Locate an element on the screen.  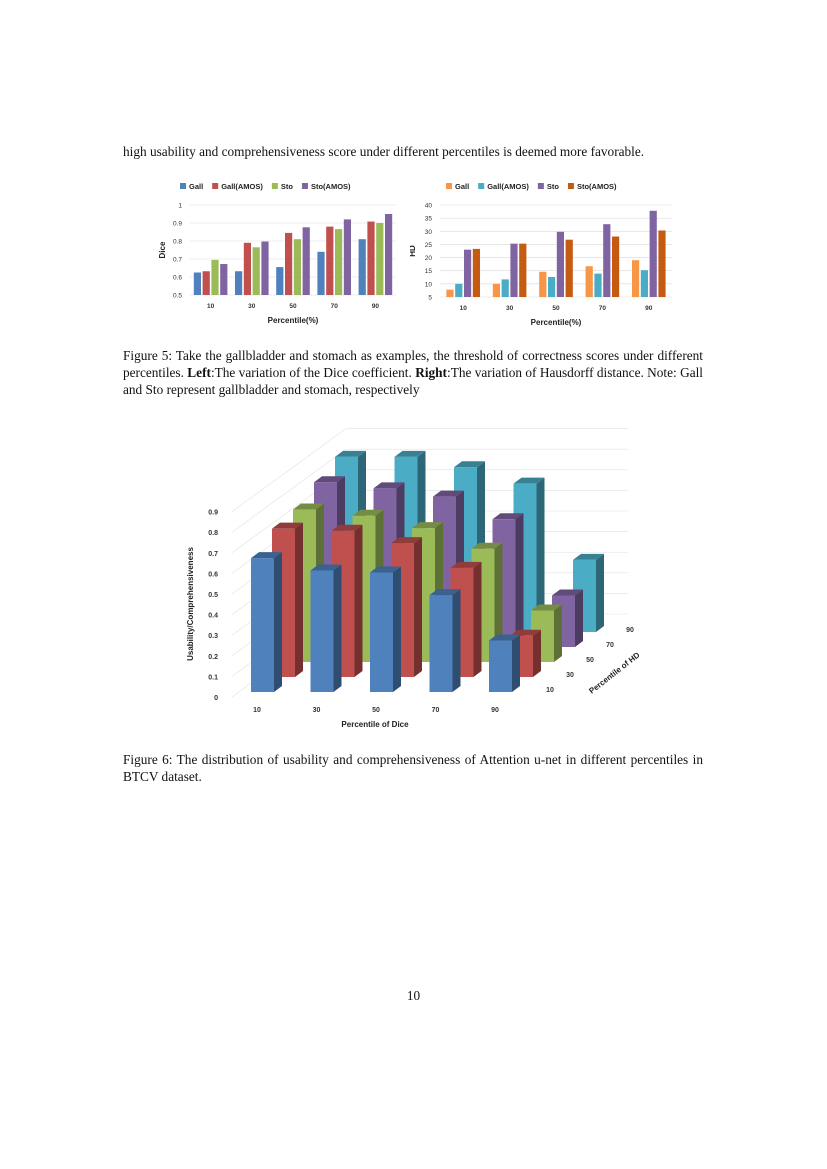
depth-axis-label: Percentile of HD is located at coordinates (614, 672).